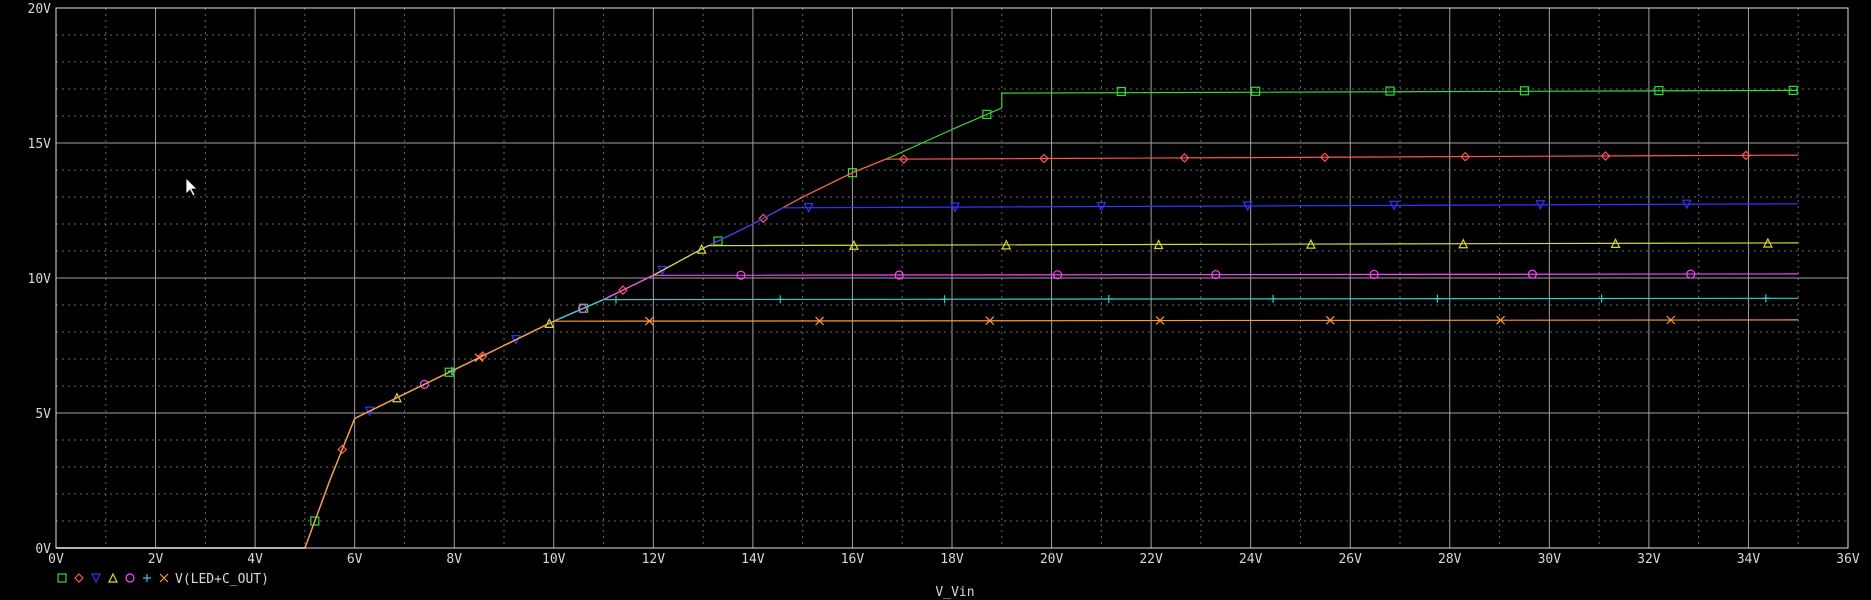  What do you see at coordinates (1450, 559) in the screenshot?
I see `x-tick-label: 28V` at bounding box center [1450, 559].